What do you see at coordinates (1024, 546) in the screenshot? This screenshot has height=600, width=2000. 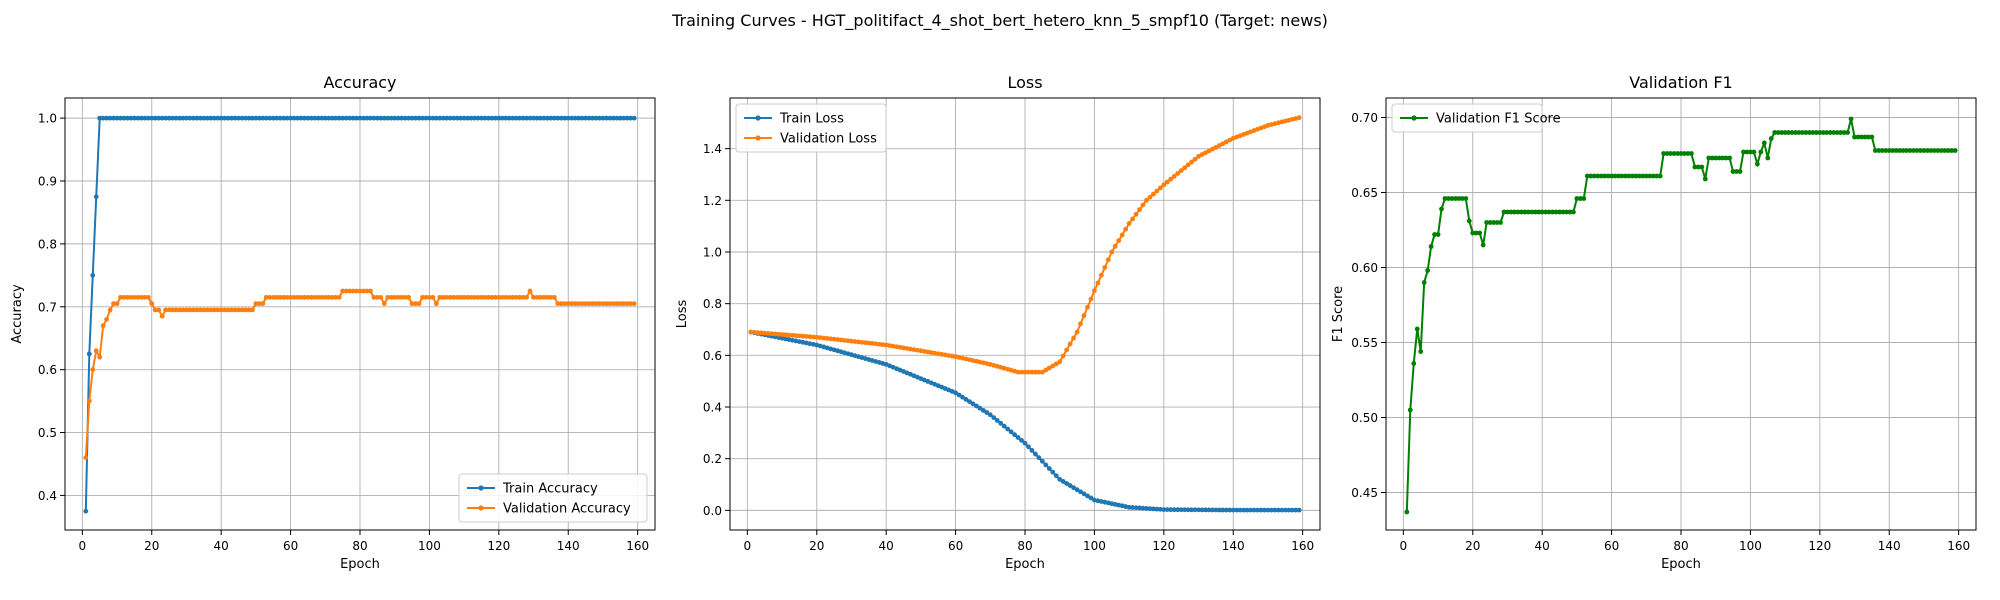 I see `x-tick-label: 80` at bounding box center [1024, 546].